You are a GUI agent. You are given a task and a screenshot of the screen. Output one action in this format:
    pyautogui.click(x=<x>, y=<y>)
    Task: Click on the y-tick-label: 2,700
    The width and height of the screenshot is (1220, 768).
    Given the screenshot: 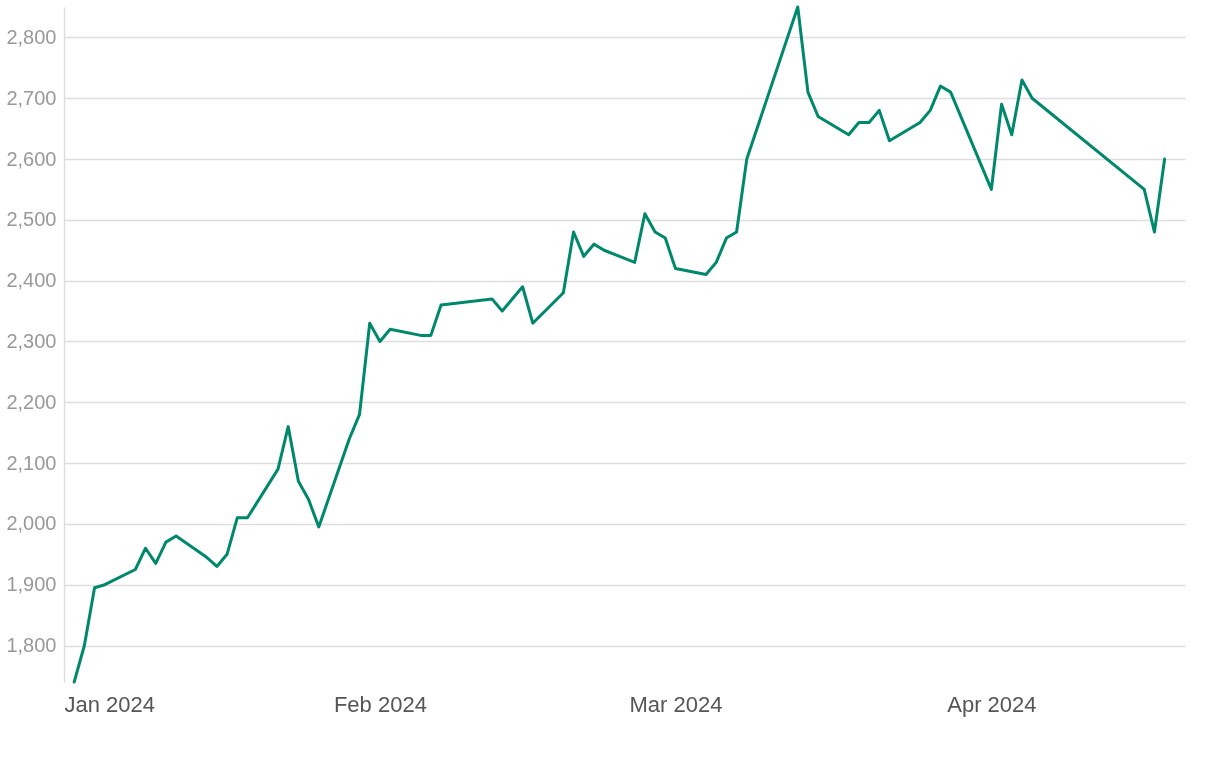 What is the action you would take?
    pyautogui.click(x=31, y=97)
    